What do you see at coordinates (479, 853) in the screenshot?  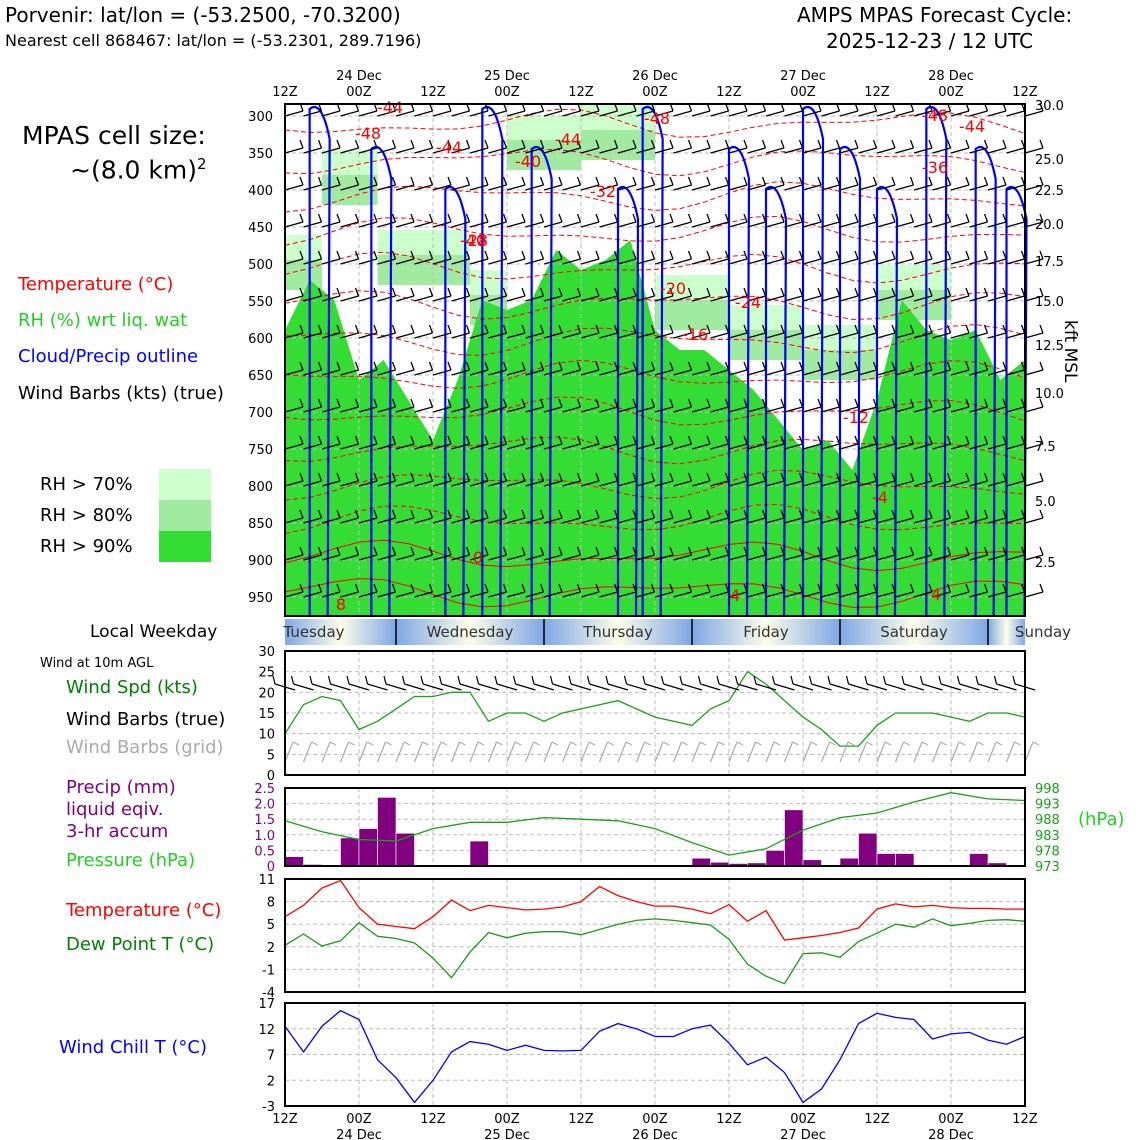 I see `precip-bar` at bounding box center [479, 853].